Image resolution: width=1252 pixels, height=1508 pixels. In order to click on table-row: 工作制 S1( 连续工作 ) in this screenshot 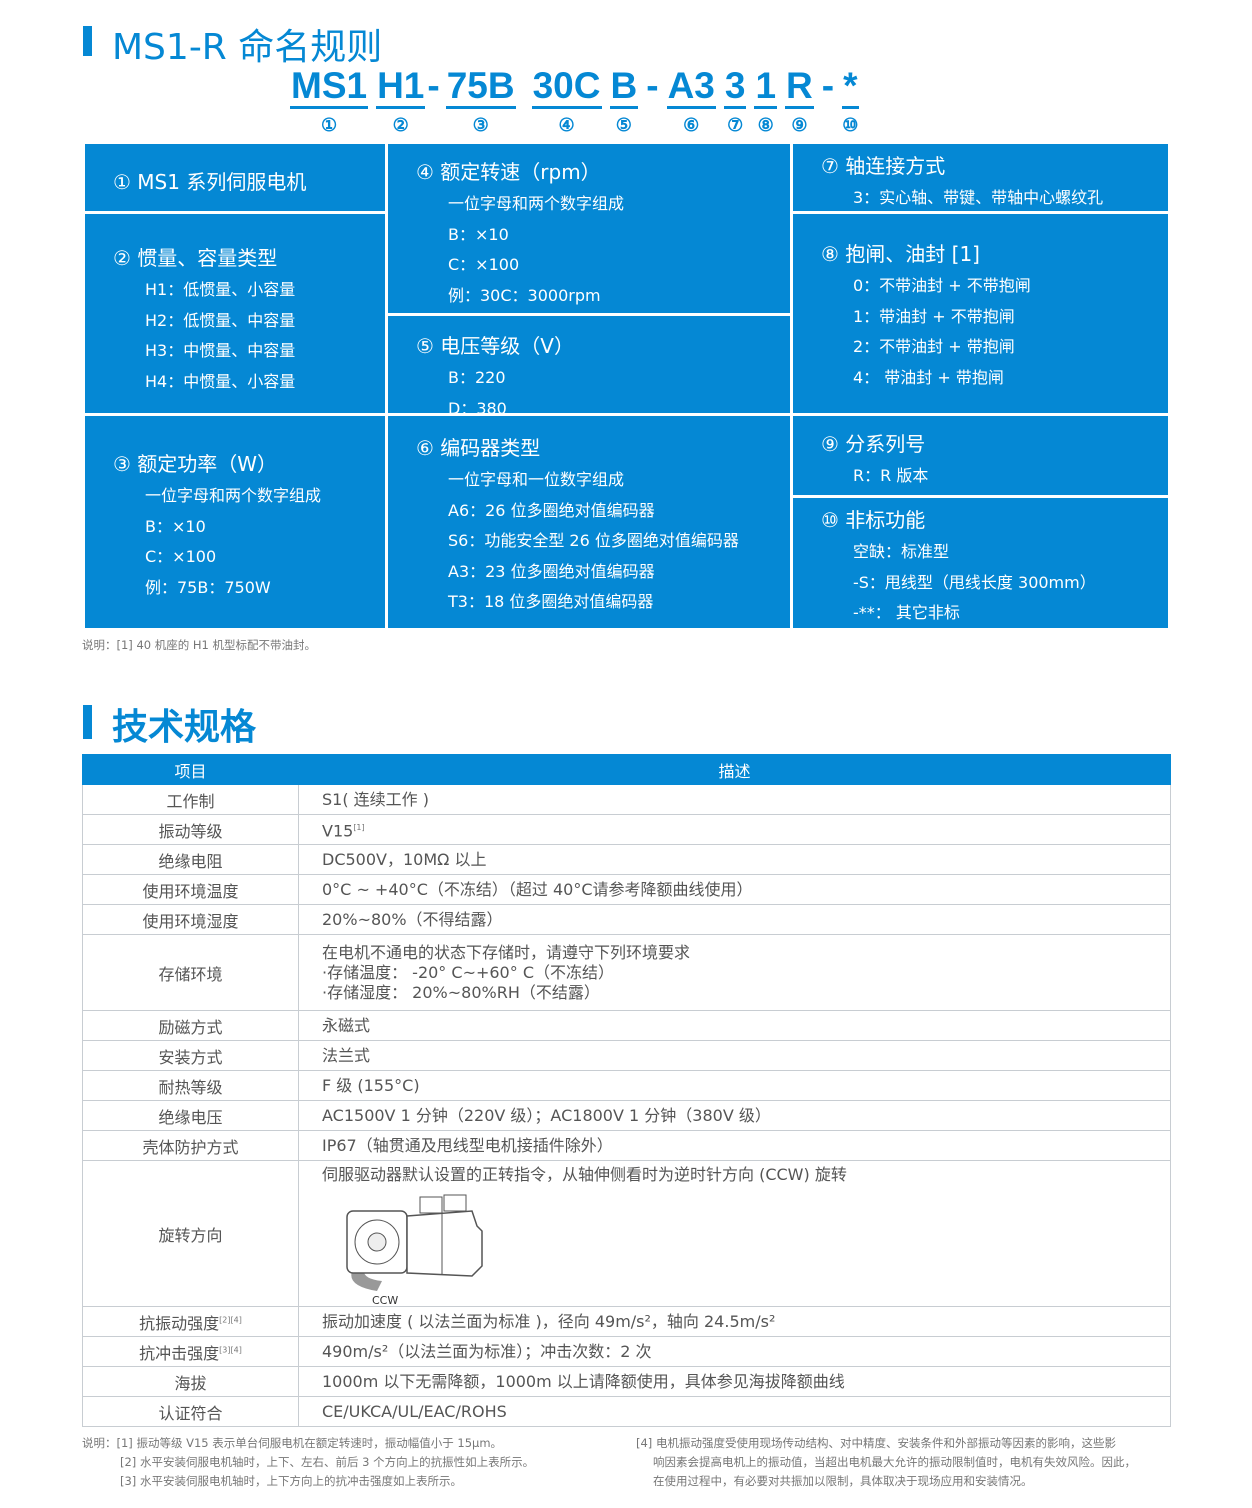, I will do `click(626, 799)`.